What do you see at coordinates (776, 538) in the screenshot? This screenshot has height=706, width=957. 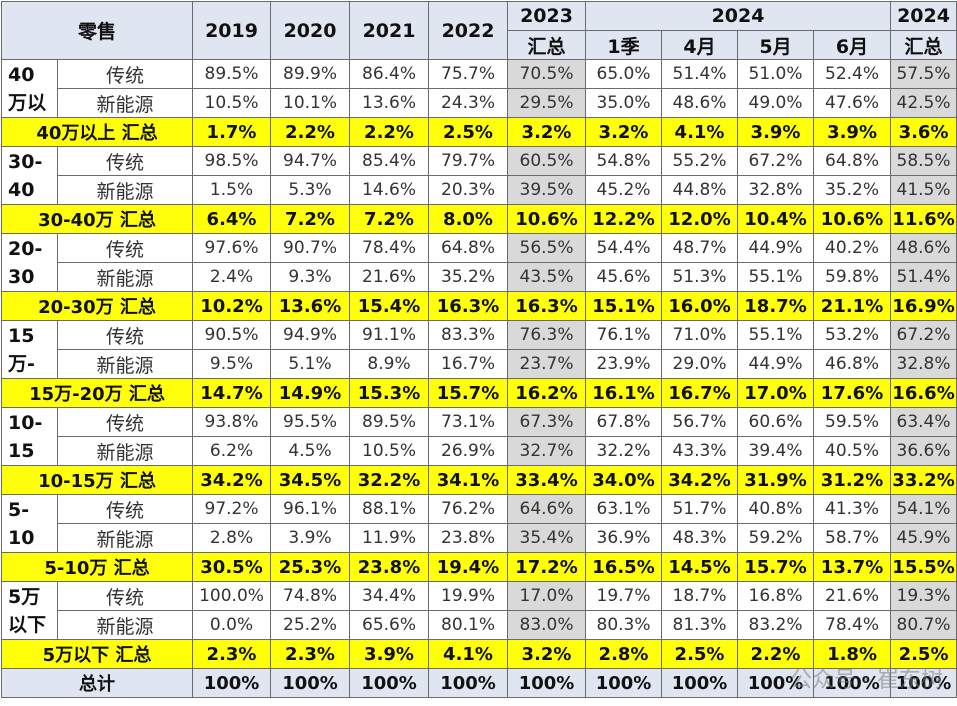 I see `table-cell: 59.2%` at bounding box center [776, 538].